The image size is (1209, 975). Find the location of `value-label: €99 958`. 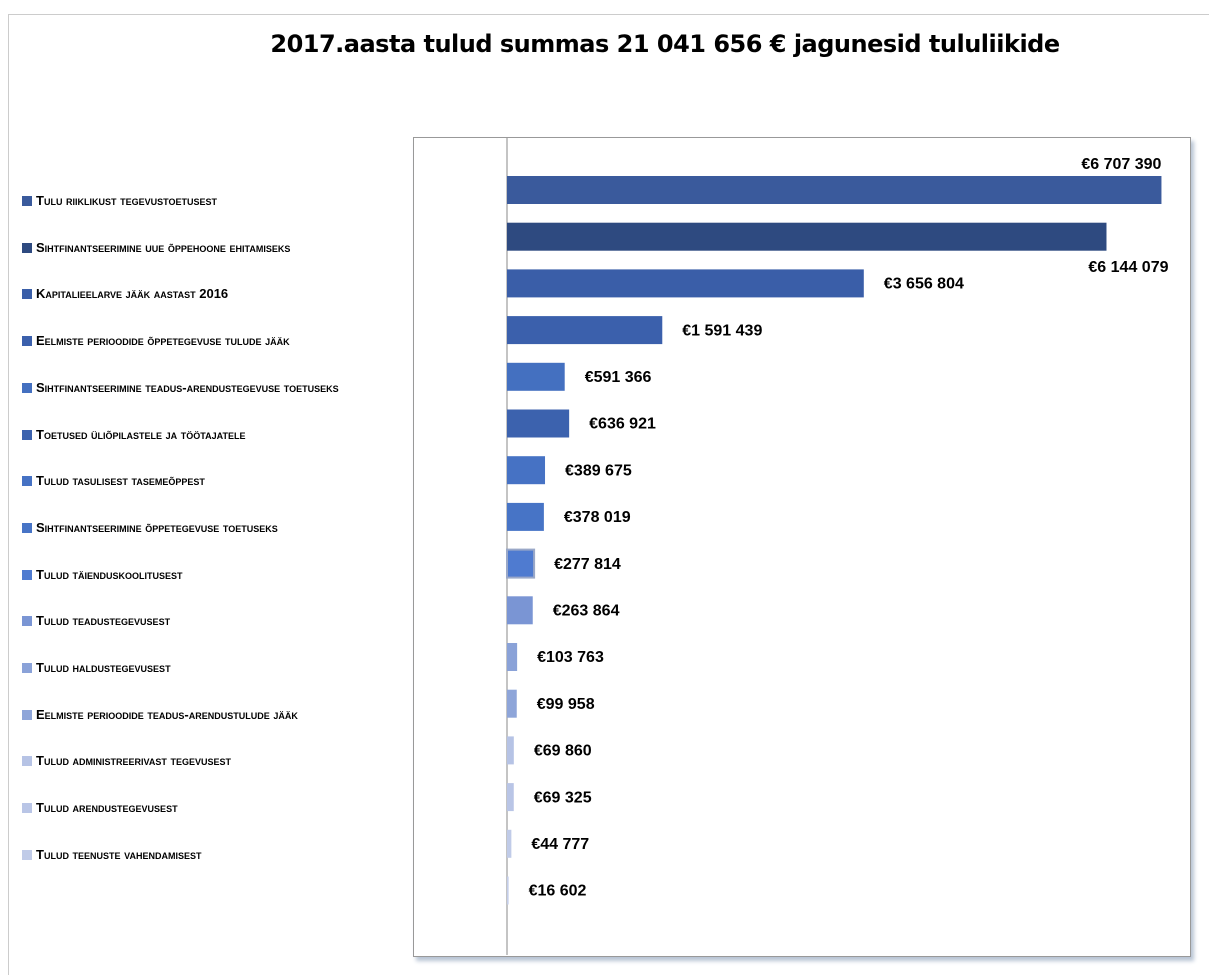

value-label: €99 958 is located at coordinates (566, 704).